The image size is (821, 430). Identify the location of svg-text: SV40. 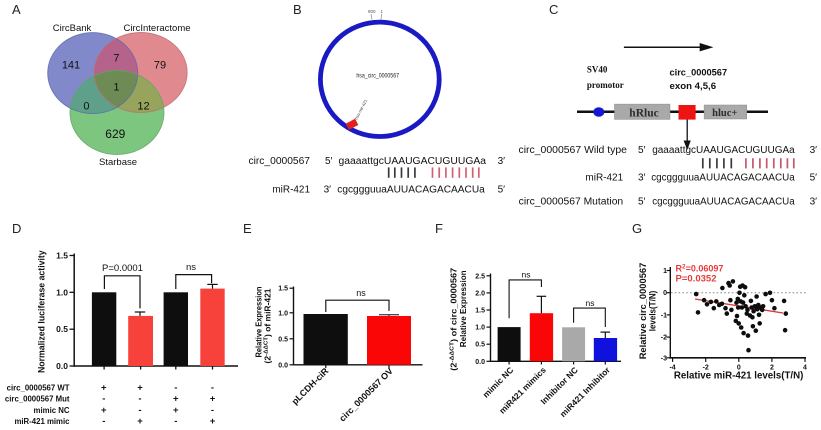
(597, 70).